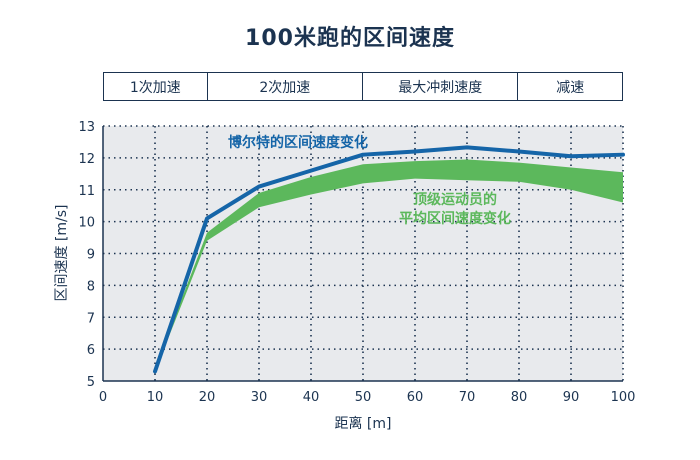 The width and height of the screenshot is (700, 460). I want to click on phase-bar: 1次加速 2次加速 最大冲刺速度 减速, so click(363, 86).